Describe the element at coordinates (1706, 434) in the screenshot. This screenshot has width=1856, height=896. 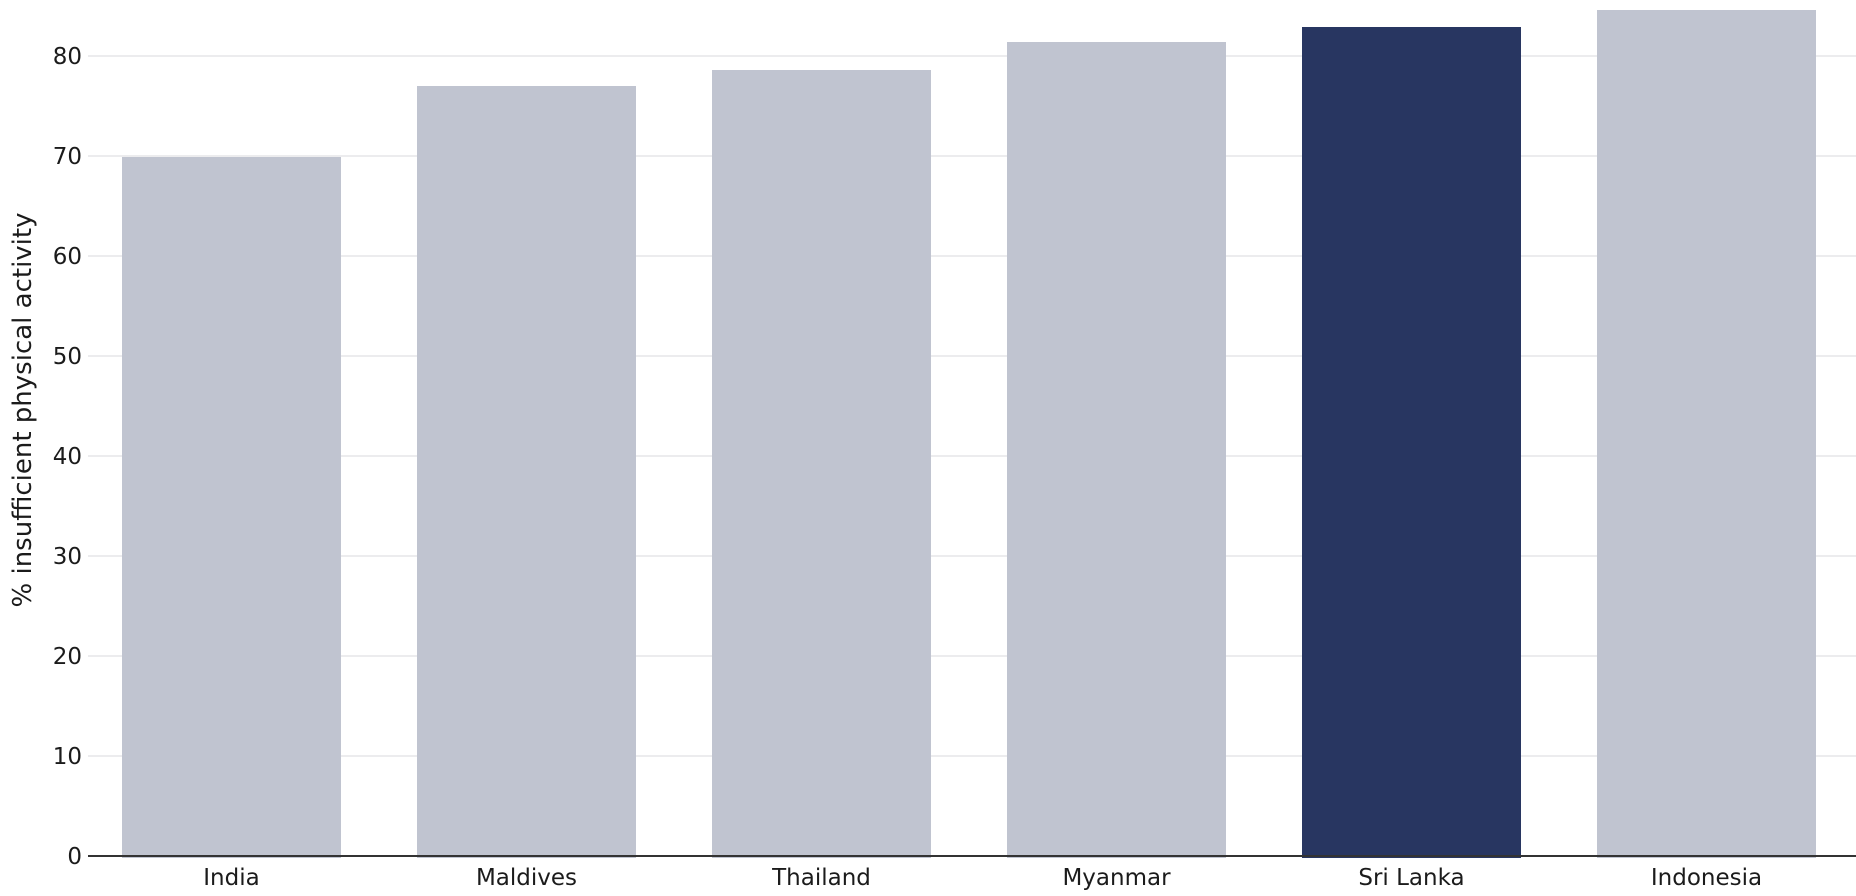
I see `bar-indonesia` at that location.